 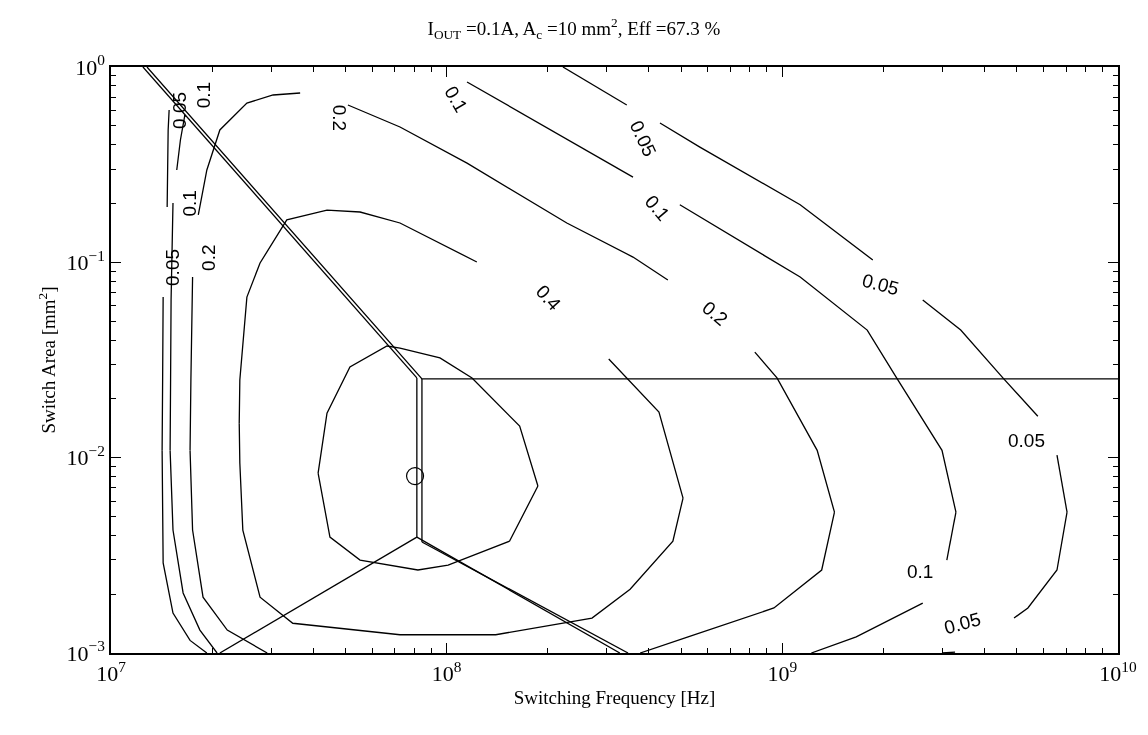 I want to click on y-tick-label: 10$^{−2}$, so click(x=85, y=456).